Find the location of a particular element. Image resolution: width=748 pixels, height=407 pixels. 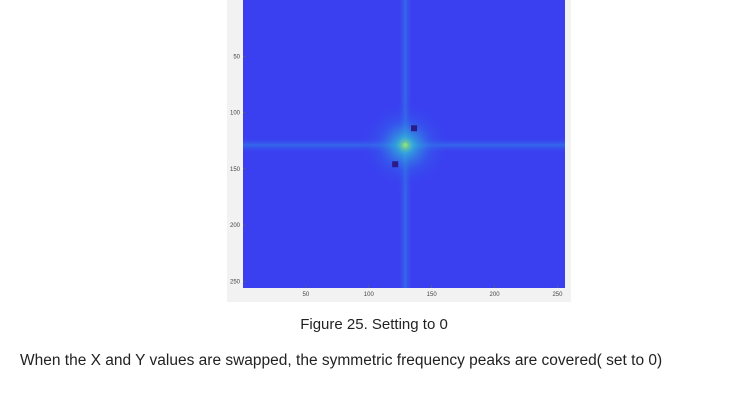

y-tick-label: 100 is located at coordinates (235, 114).